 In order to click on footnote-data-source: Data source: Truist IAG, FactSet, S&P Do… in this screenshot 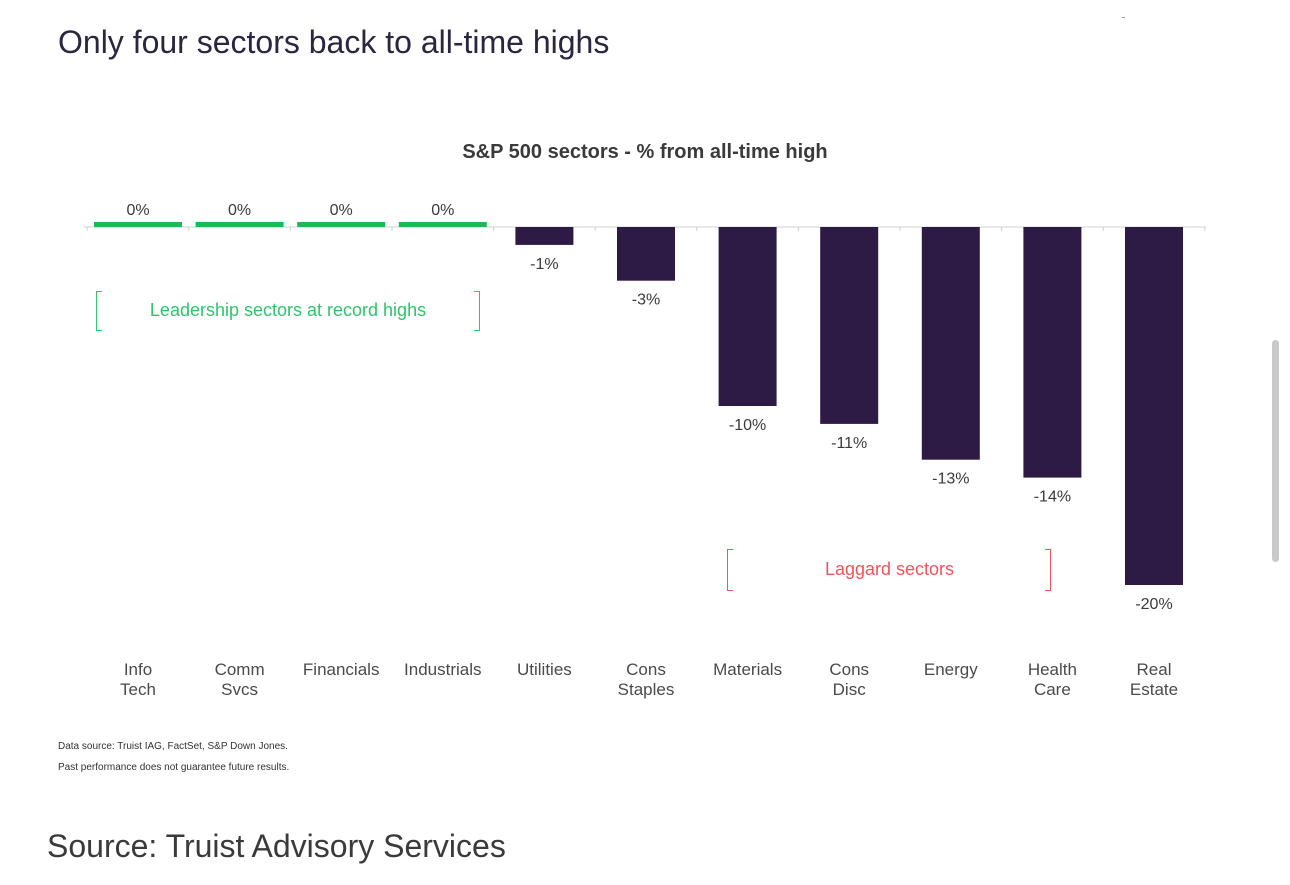, I will do `click(173, 746)`.